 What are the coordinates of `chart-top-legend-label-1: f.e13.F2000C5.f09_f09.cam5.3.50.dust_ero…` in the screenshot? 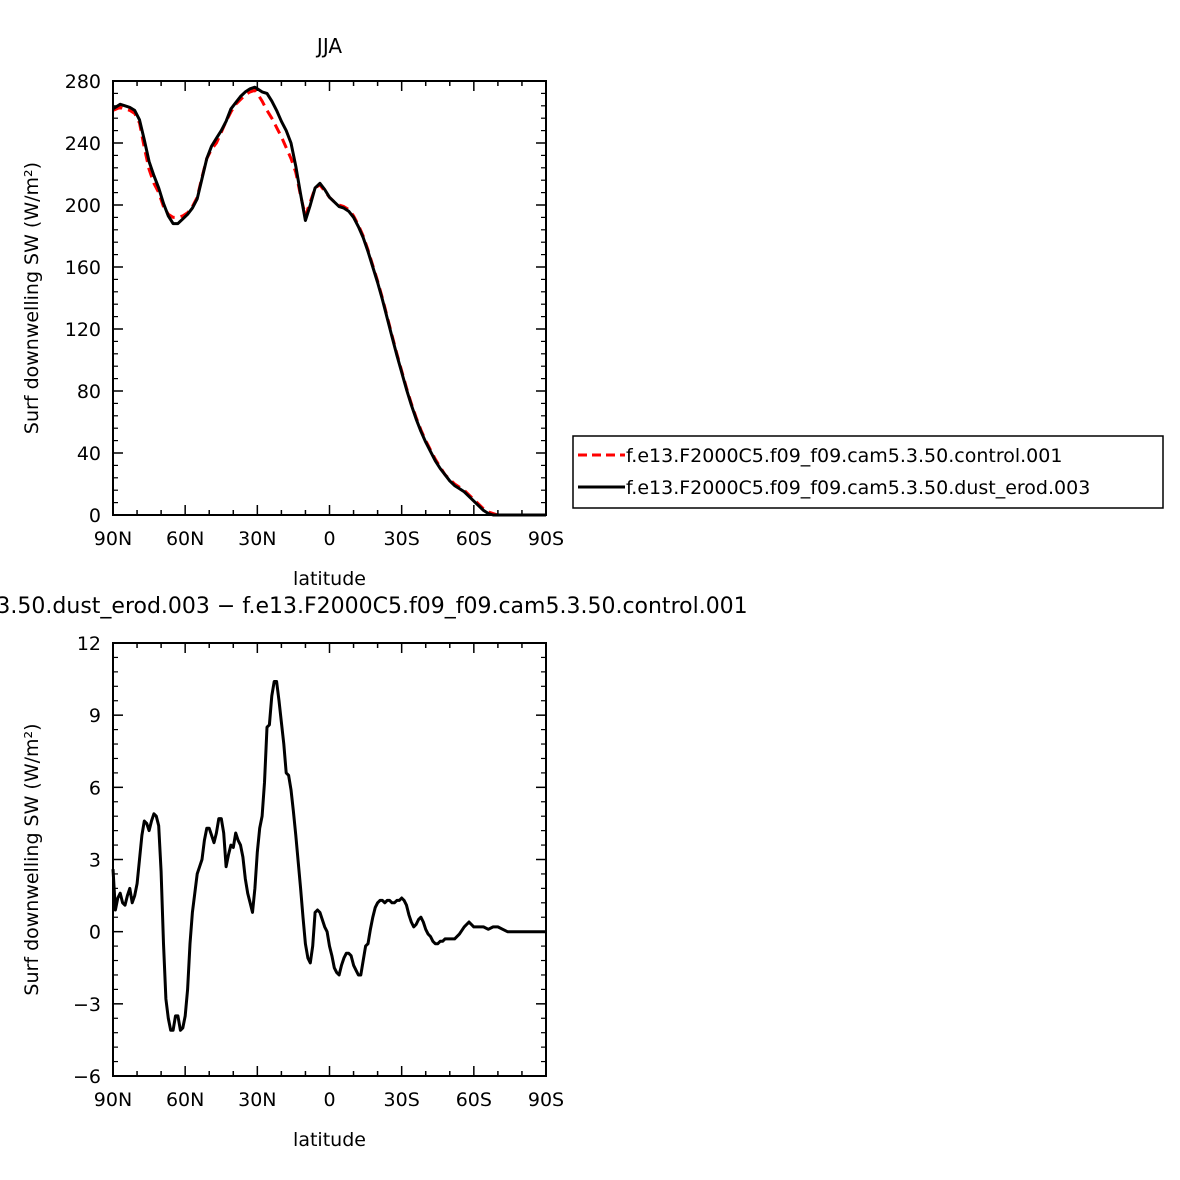 It's located at (858, 488).